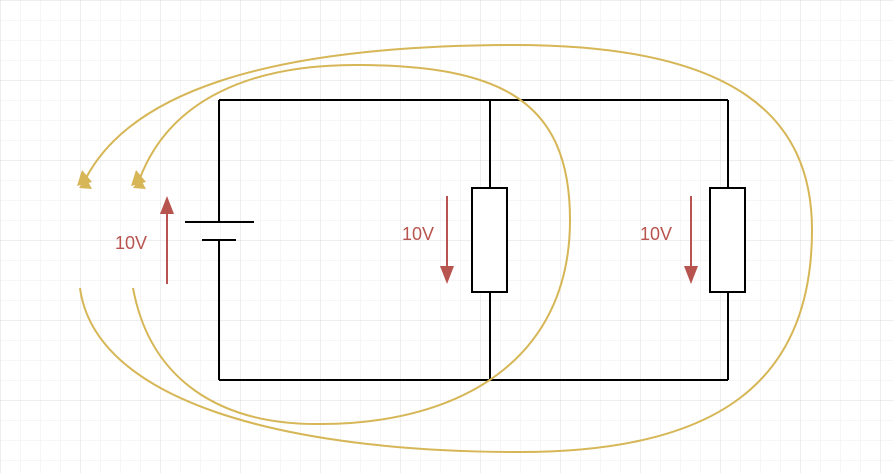  What do you see at coordinates (219, 231) in the screenshot?
I see `battery-symbol` at bounding box center [219, 231].